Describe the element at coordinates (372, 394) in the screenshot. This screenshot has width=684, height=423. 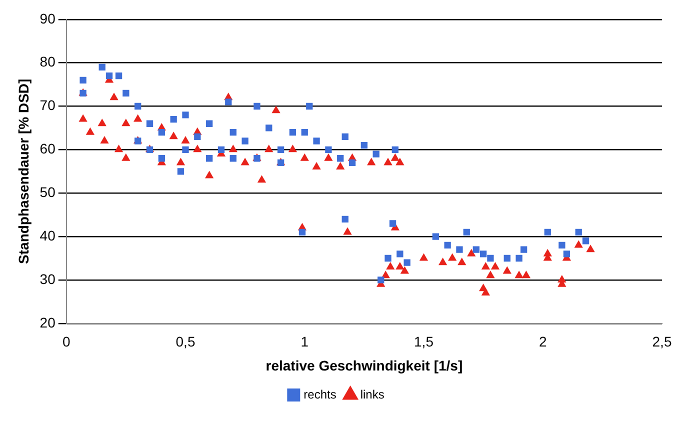
I see `legend-label: links` at that location.